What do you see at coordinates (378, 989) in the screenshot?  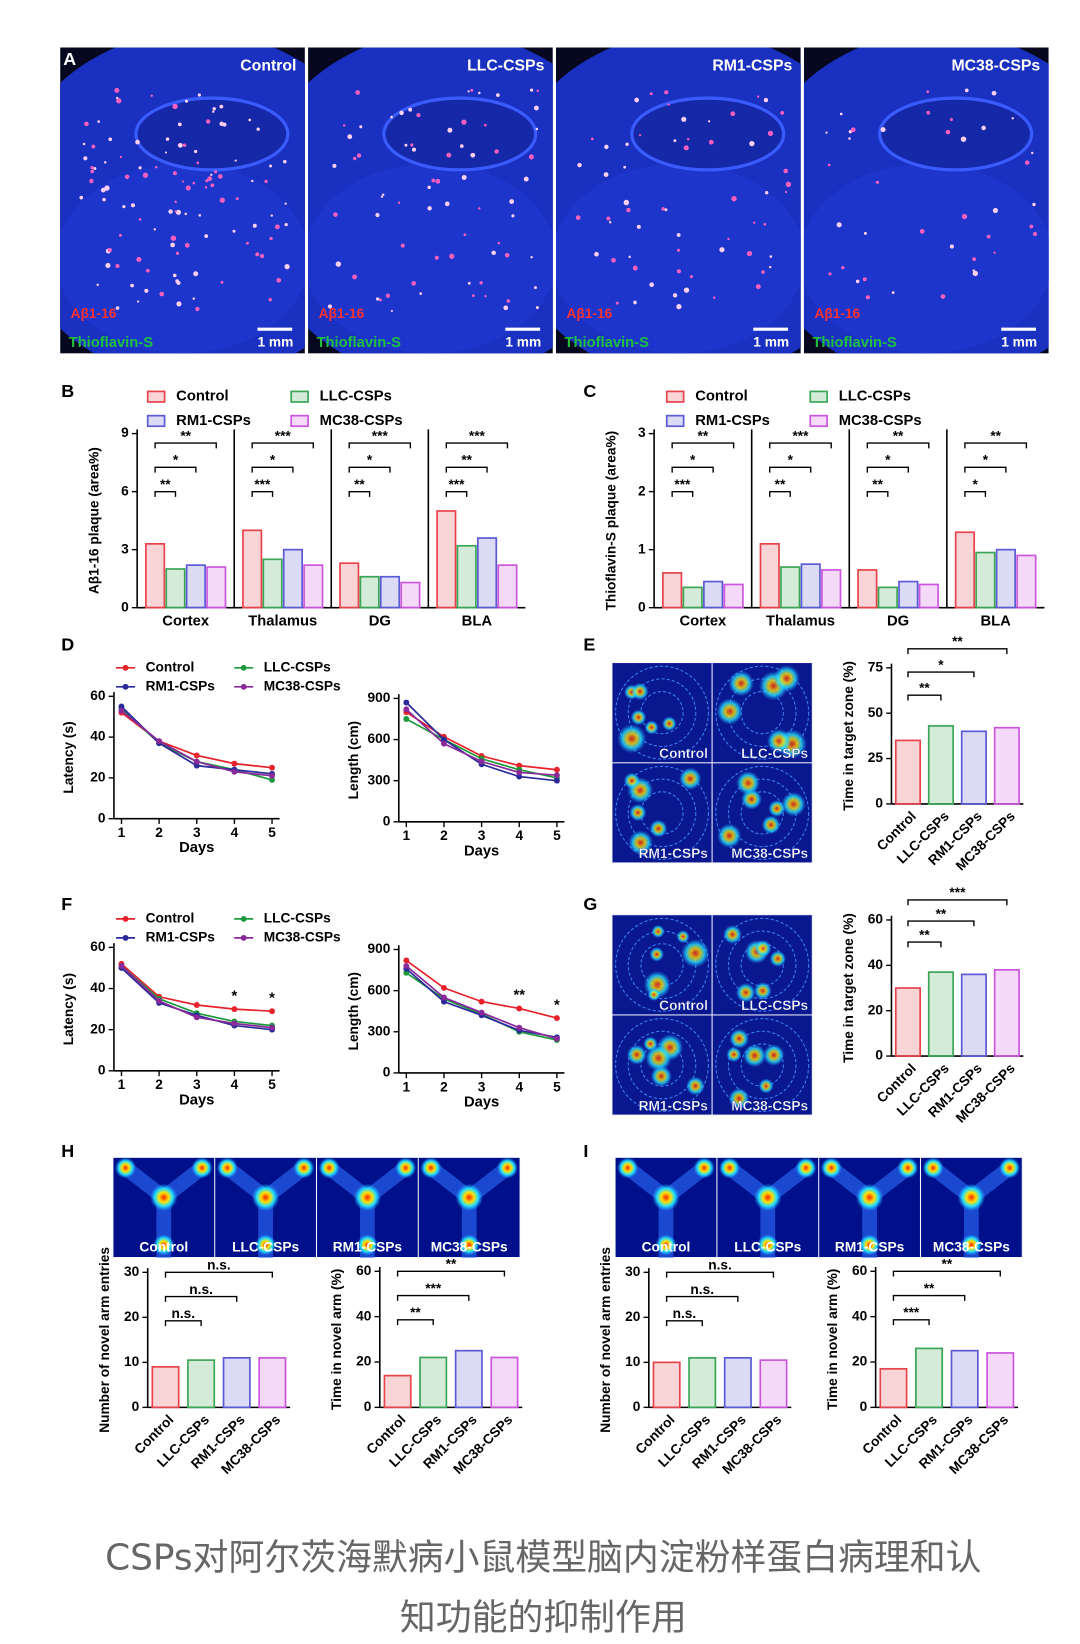 I see `y-tick-label: 600` at bounding box center [378, 989].